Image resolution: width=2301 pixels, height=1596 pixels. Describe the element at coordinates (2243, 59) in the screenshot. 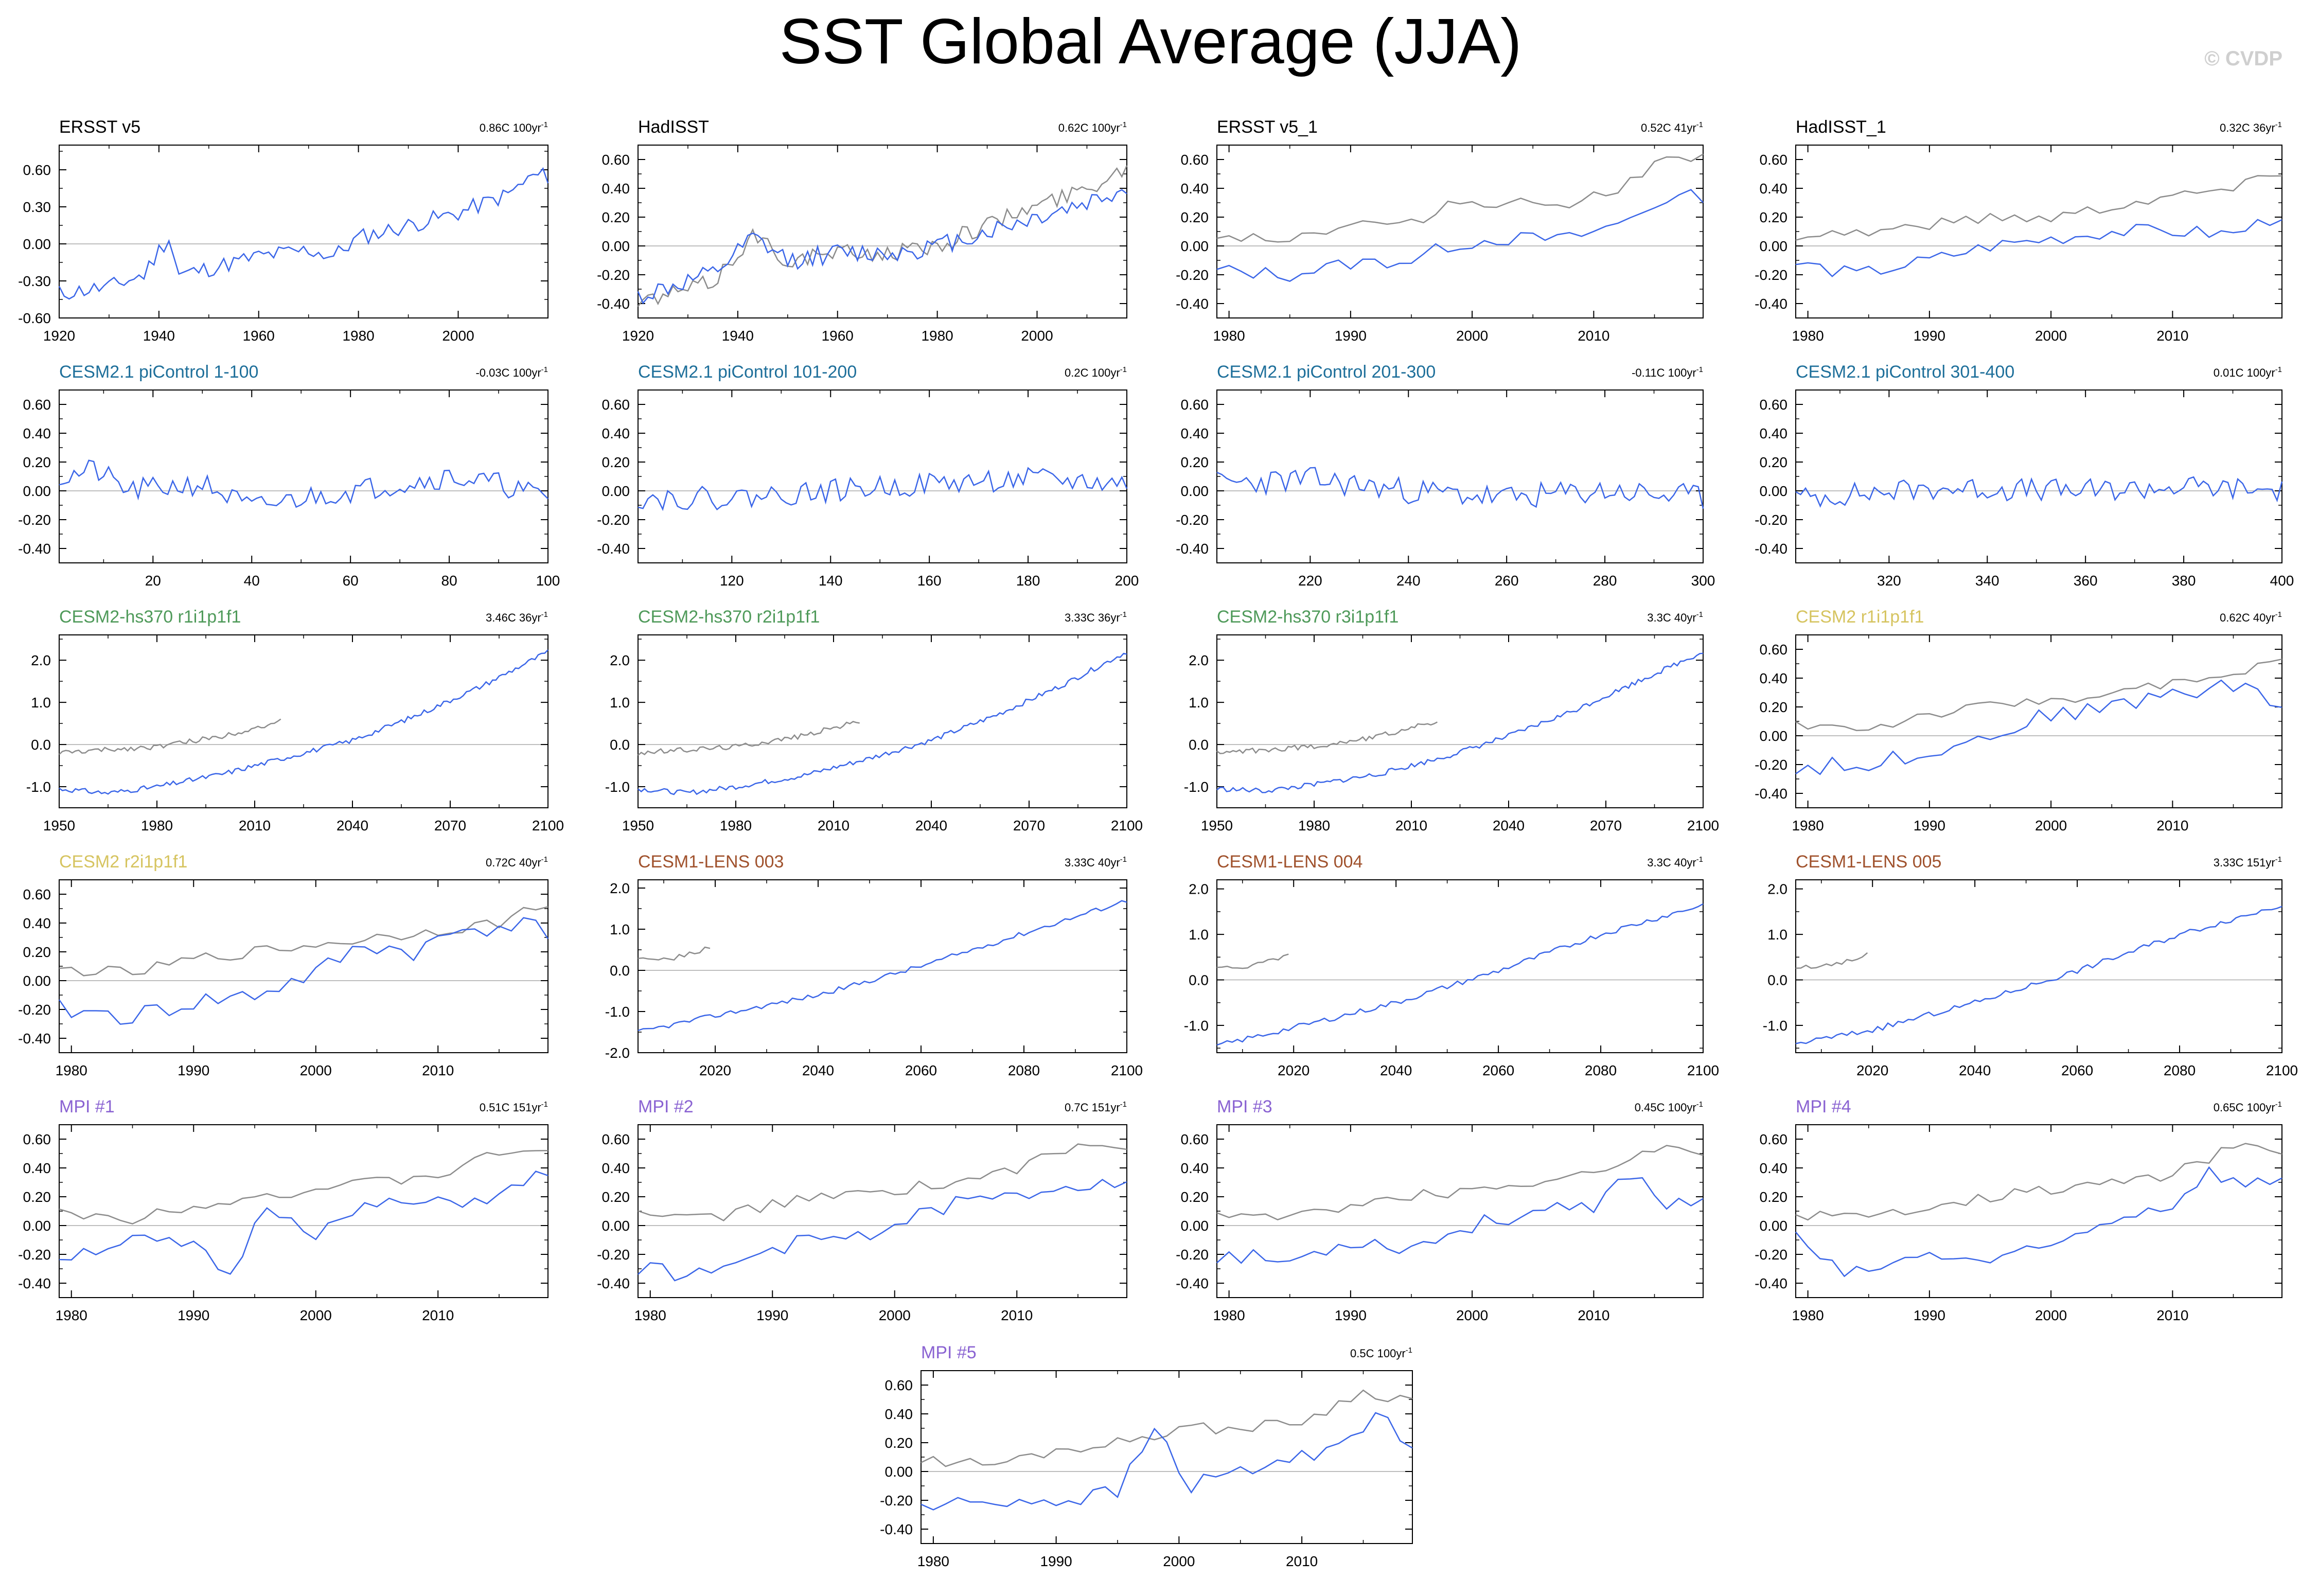

I see `watermark: © CVDP` at that location.